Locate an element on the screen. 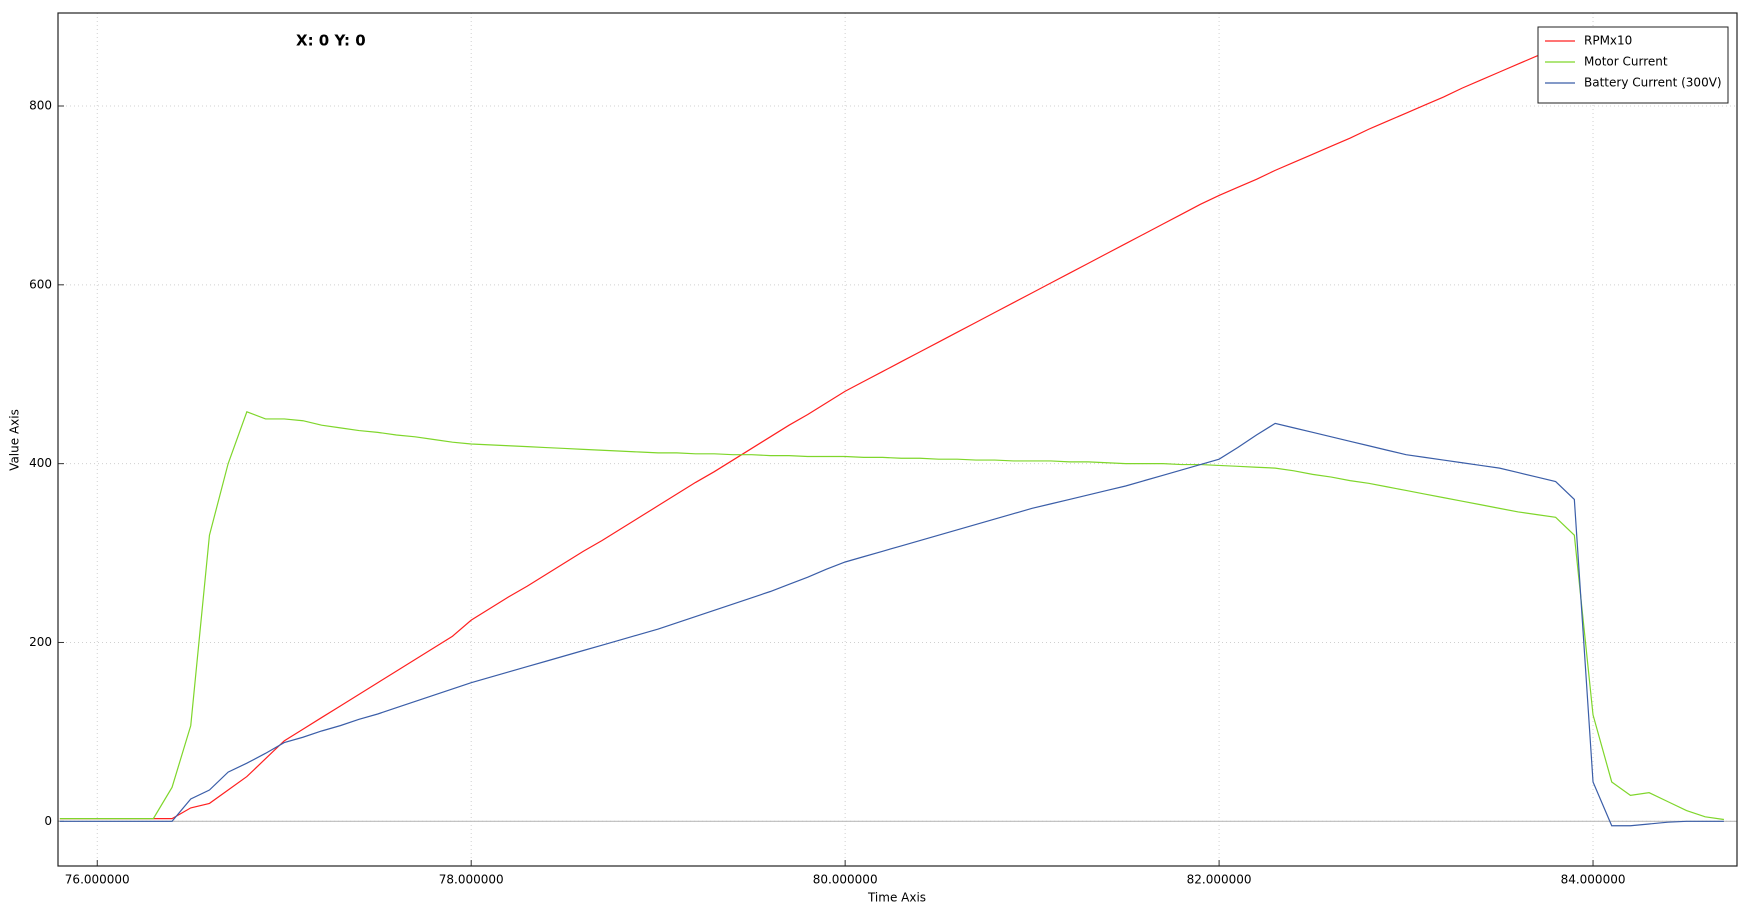  legend-box is located at coordinates (1633, 65).